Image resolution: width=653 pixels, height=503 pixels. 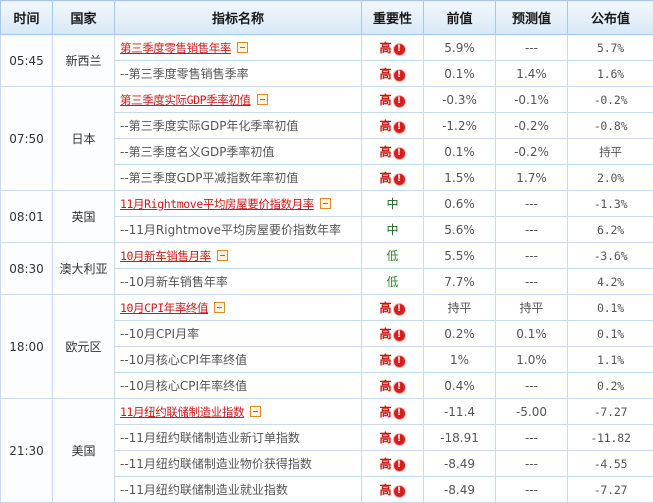 What do you see at coordinates (460, 412) in the screenshot?
I see `previous-cell: -11.4` at bounding box center [460, 412].